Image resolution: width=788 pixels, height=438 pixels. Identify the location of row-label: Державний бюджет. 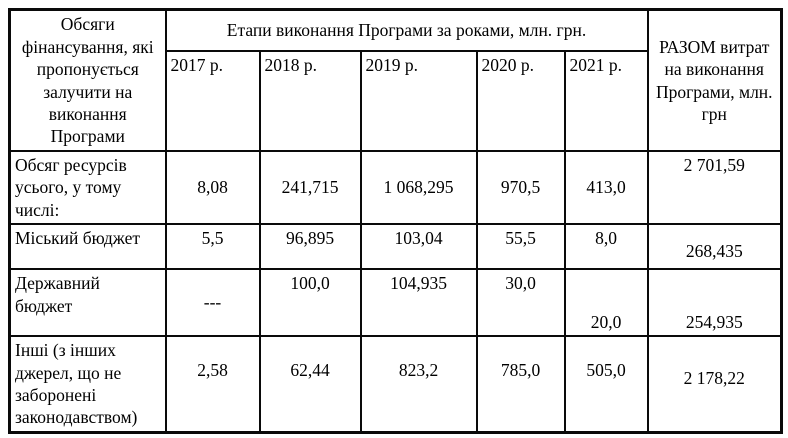
(87, 303).